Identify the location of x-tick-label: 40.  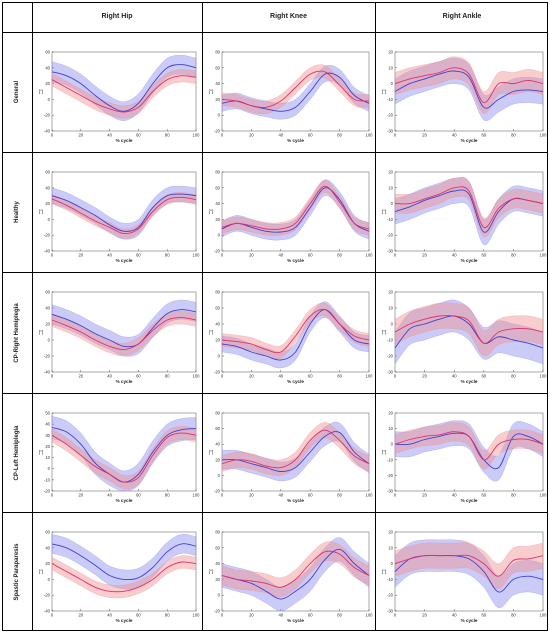
(109, 135).